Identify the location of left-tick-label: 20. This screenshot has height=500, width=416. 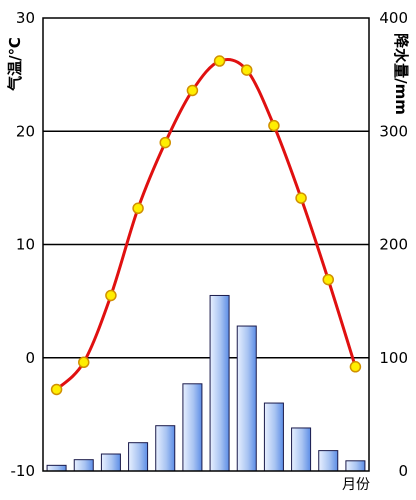
(25, 131).